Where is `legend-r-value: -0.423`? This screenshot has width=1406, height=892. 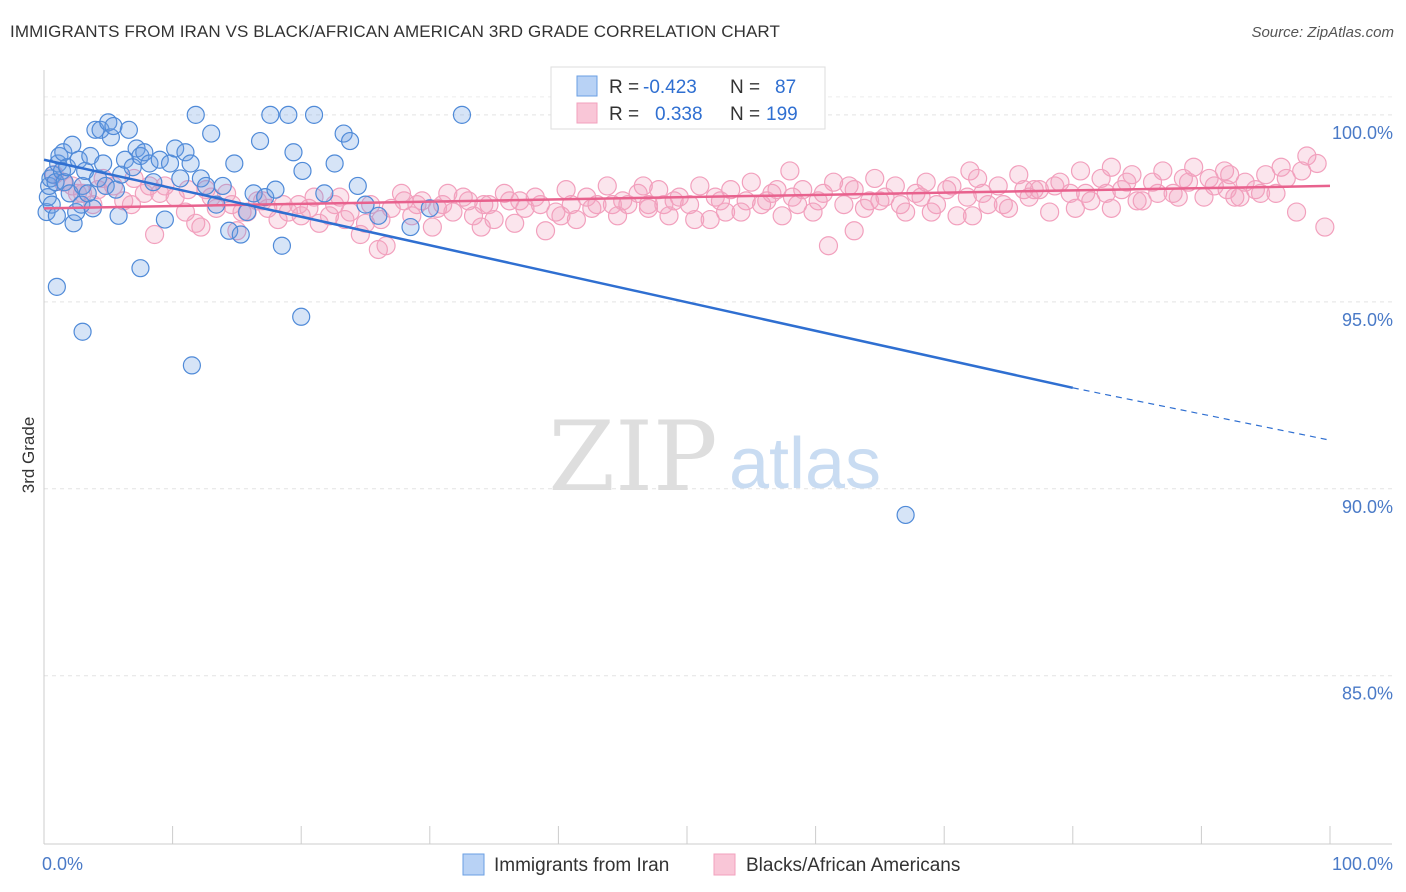 legend-r-value: -0.423 is located at coordinates (670, 87).